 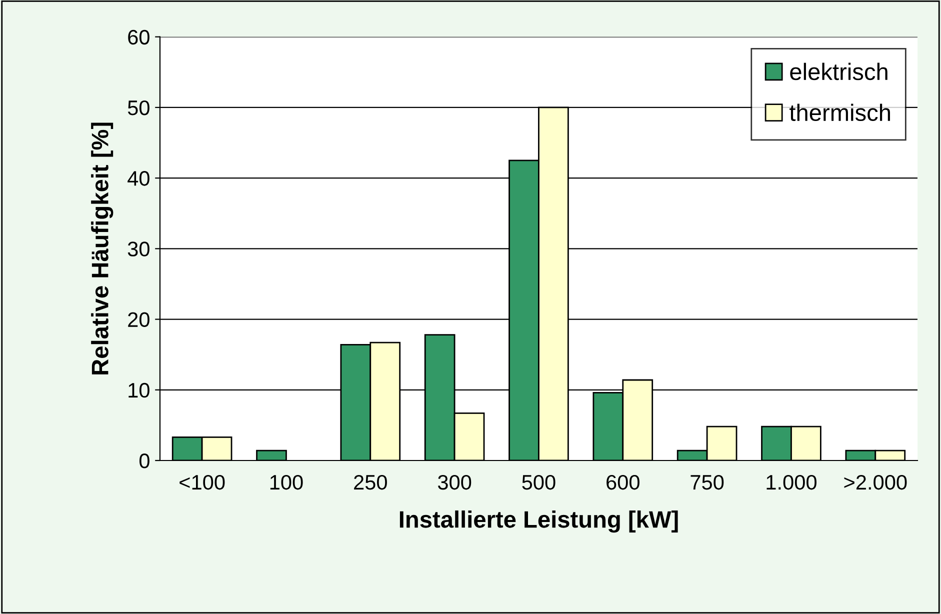 I want to click on x-tick-label: <100, so click(x=202, y=482).